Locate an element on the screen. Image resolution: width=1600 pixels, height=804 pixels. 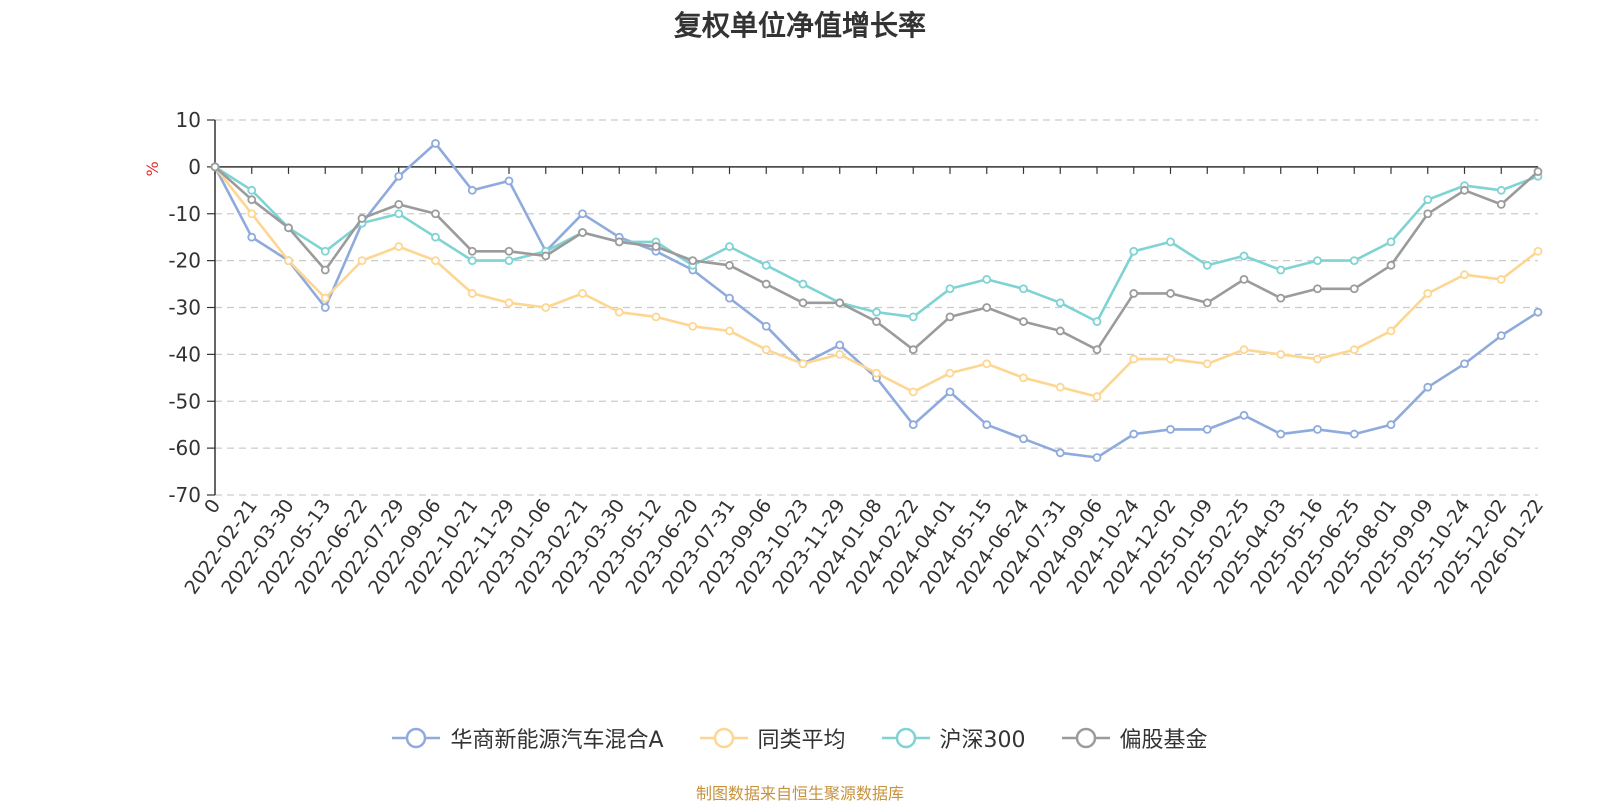
legend-label: 华商新能源汽车混合A is located at coordinates (557, 740).